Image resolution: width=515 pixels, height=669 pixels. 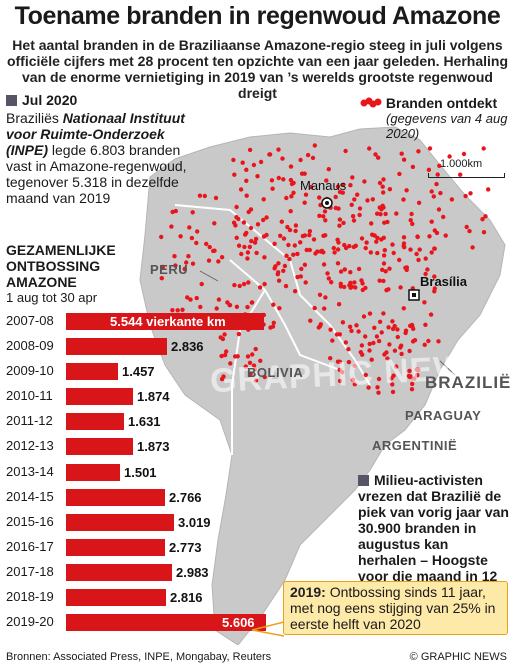 What do you see at coordinates (160, 446) in the screenshot?
I see `bar-row: 2012-13 1.873` at bounding box center [160, 446].